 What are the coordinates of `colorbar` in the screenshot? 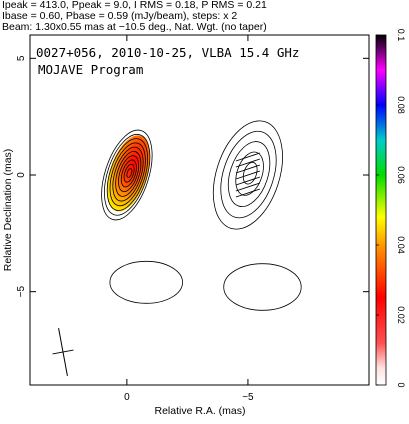 It's located at (381, 210).